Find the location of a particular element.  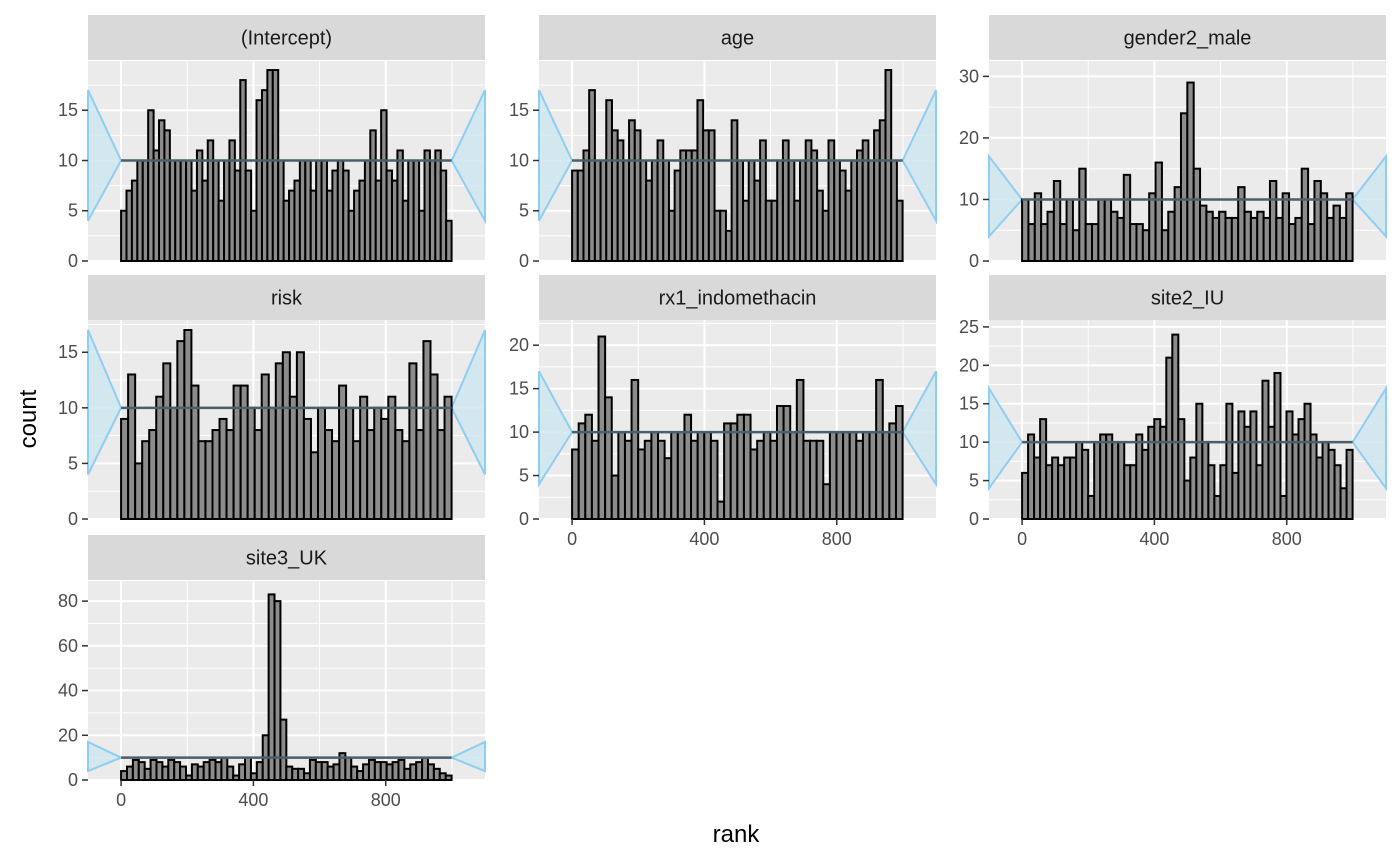

y-tick-label: 80 is located at coordinates (68, 601).